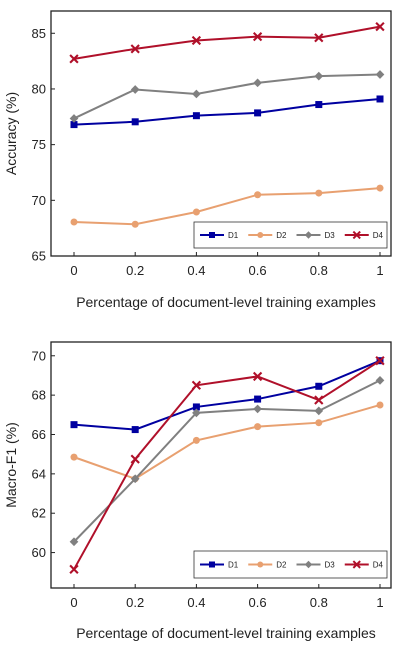 The width and height of the screenshot is (411, 645). What do you see at coordinates (39, 434) in the screenshot?
I see `y-tick-label: 66` at bounding box center [39, 434].